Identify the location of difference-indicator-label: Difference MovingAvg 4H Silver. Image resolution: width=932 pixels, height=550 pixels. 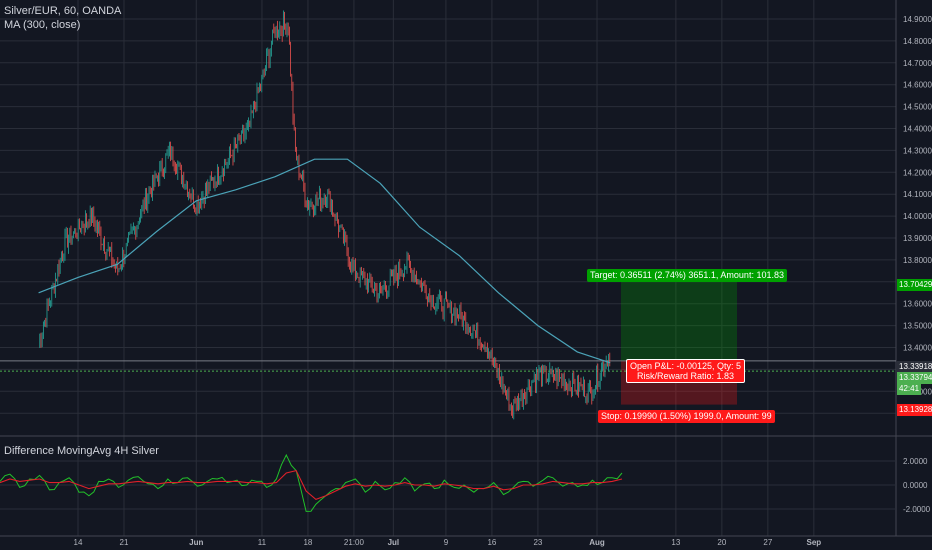
(81, 451).